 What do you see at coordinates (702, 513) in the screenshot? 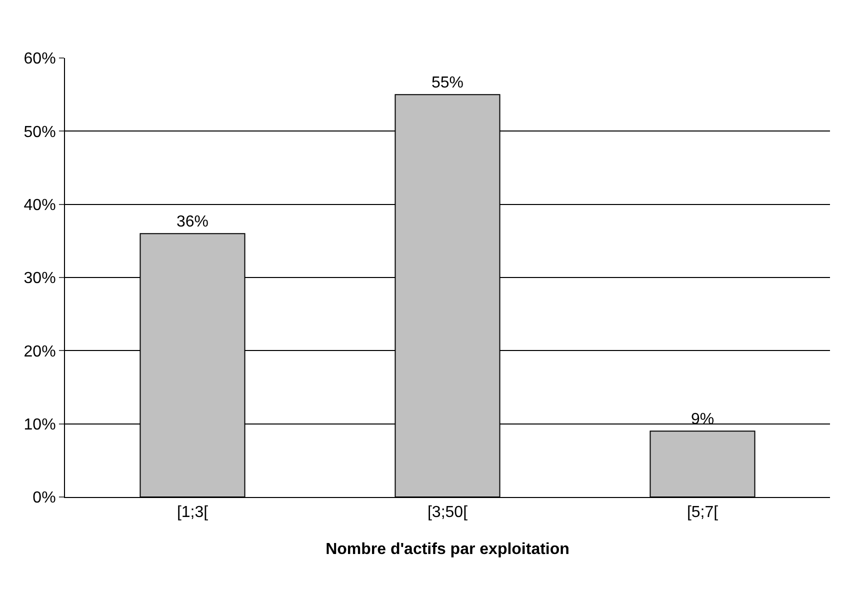
I see `x-tick-label: [5;7[` at bounding box center [702, 513].